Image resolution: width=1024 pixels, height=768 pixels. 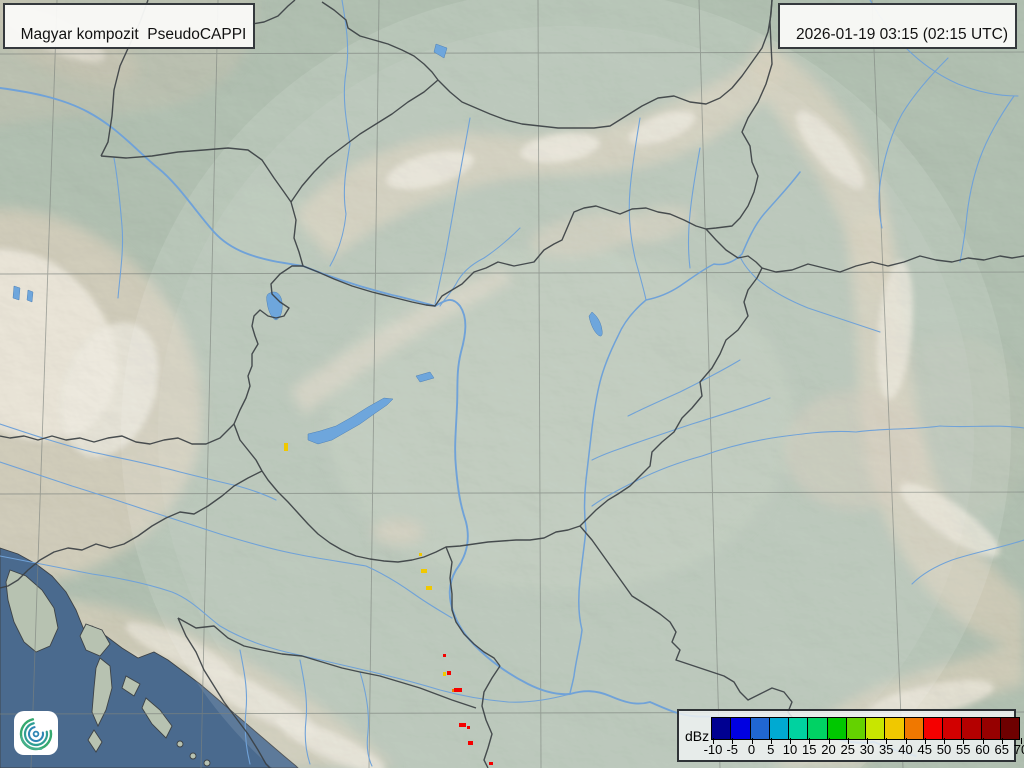 I want to click on legend-tick-label: -5, so click(x=732, y=749).